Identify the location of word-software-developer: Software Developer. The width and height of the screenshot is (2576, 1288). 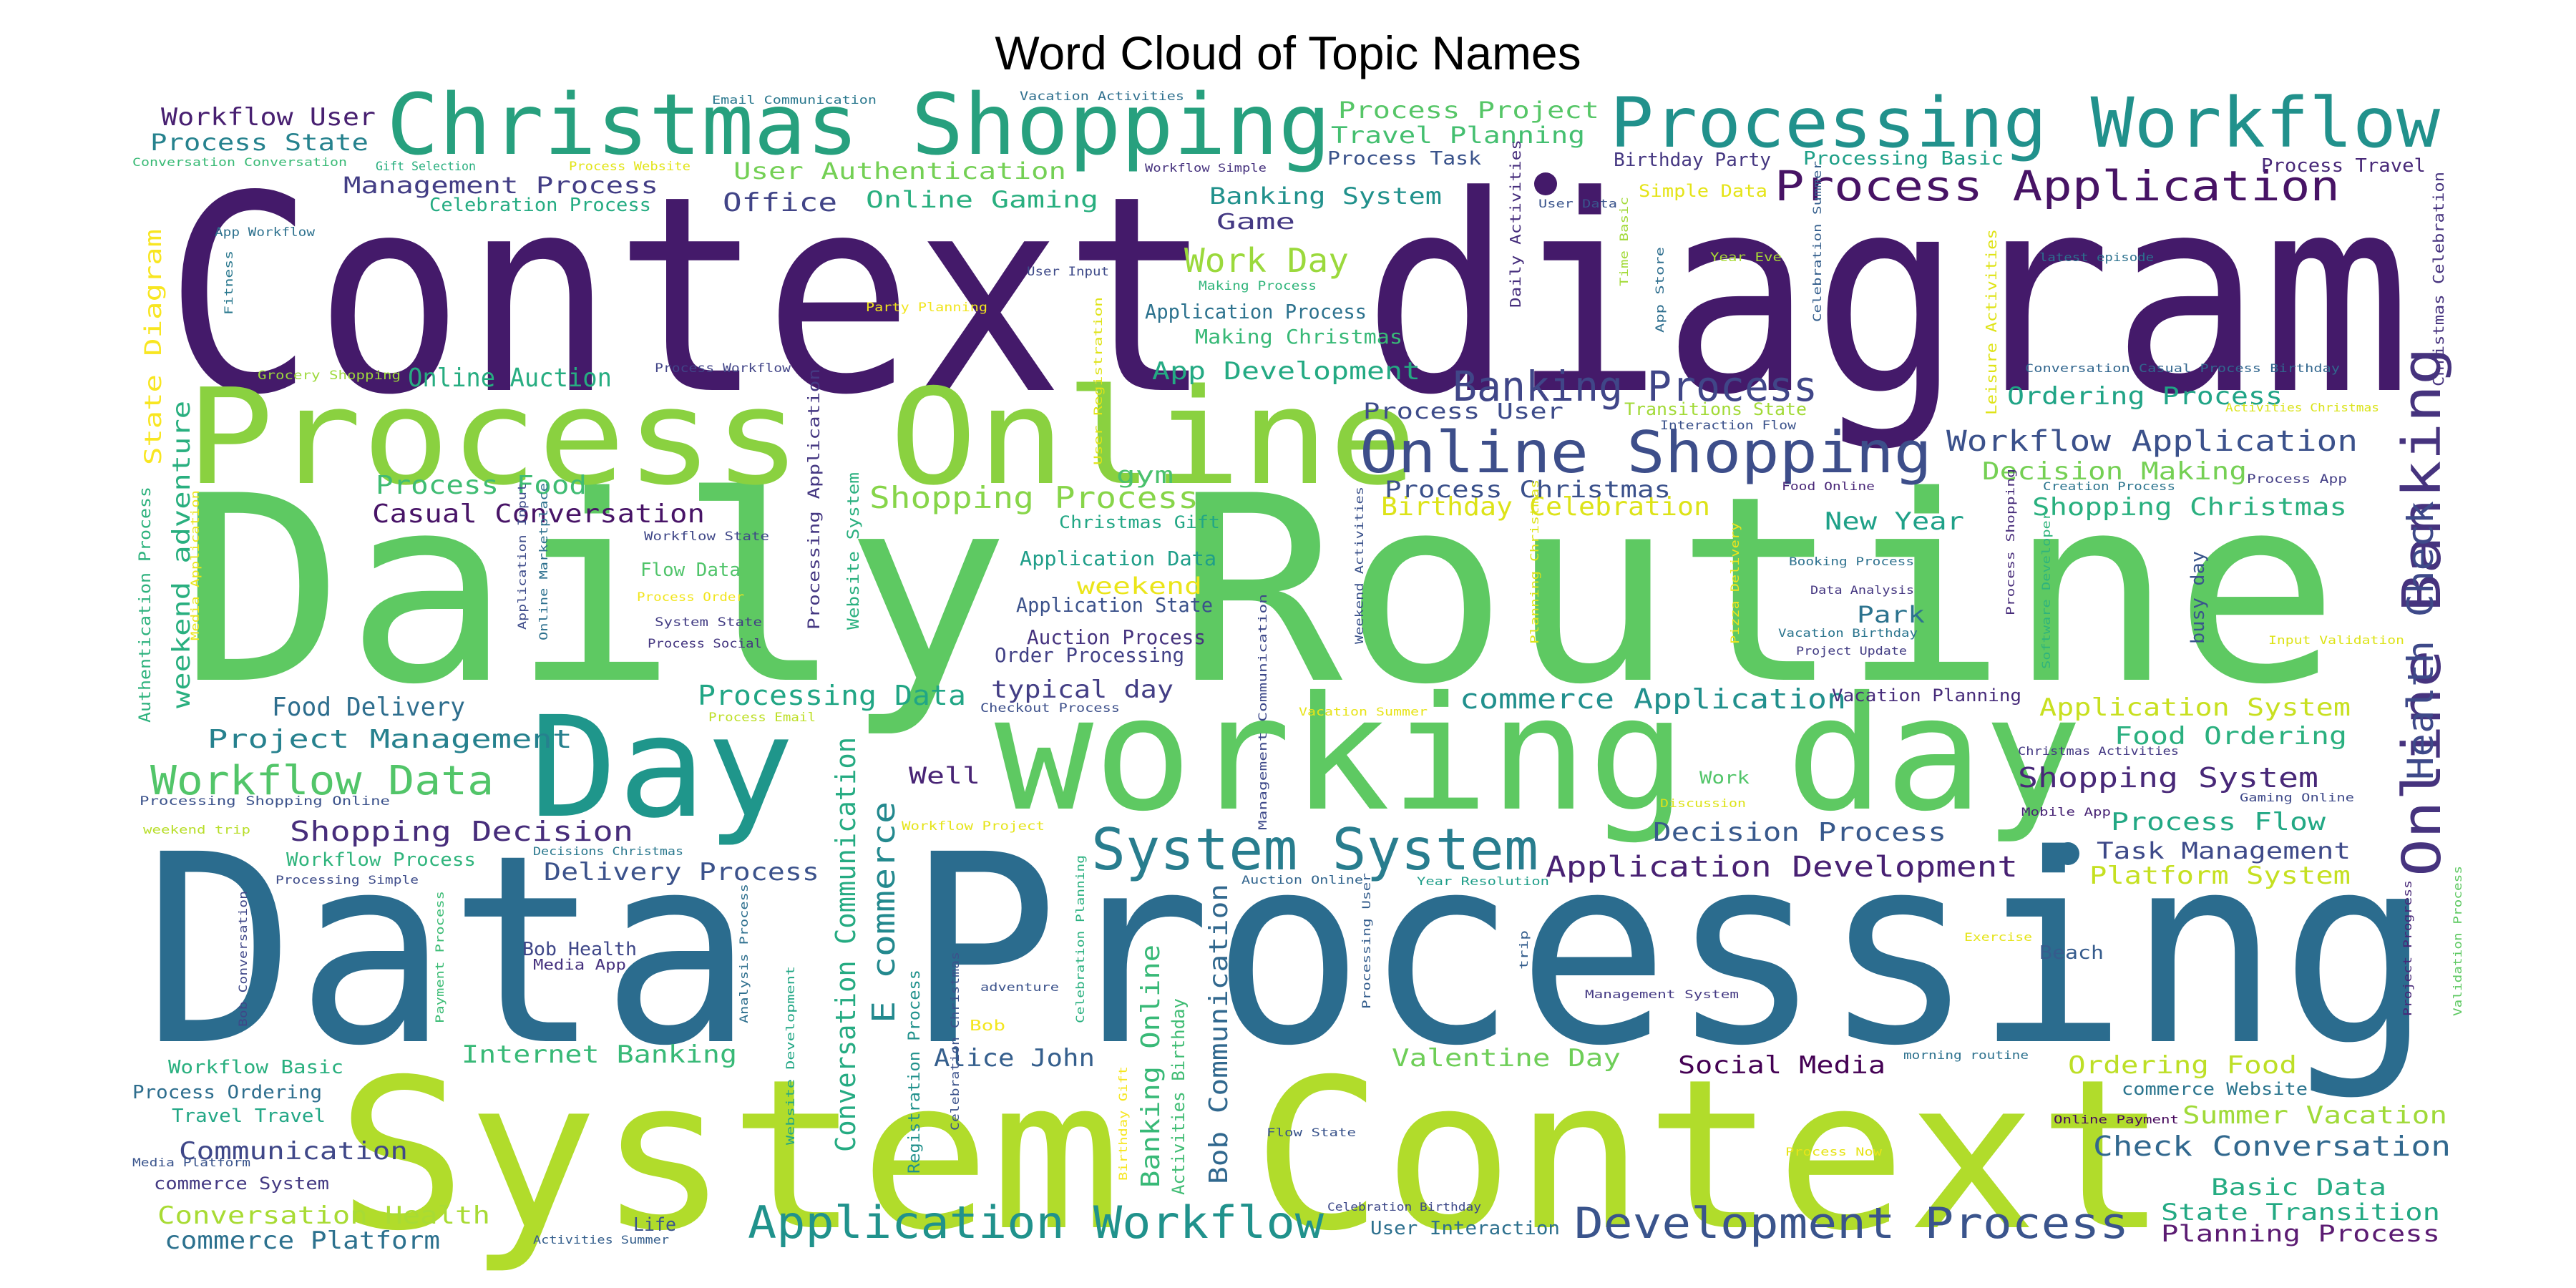
(2046, 590).